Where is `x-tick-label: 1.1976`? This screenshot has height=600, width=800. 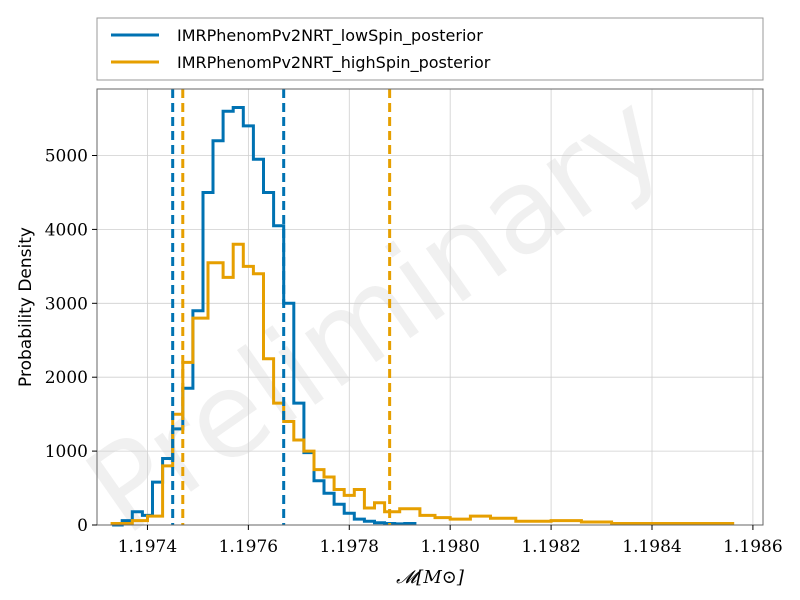
x-tick-label: 1.1976 is located at coordinates (248, 547).